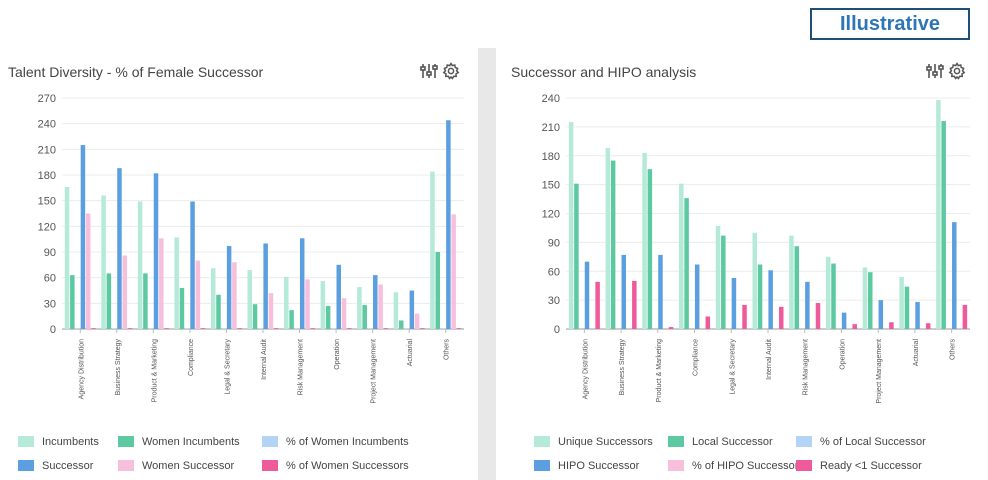  What do you see at coordinates (191, 442) in the screenshot?
I see `legend-label: Women Incumbents` at bounding box center [191, 442].